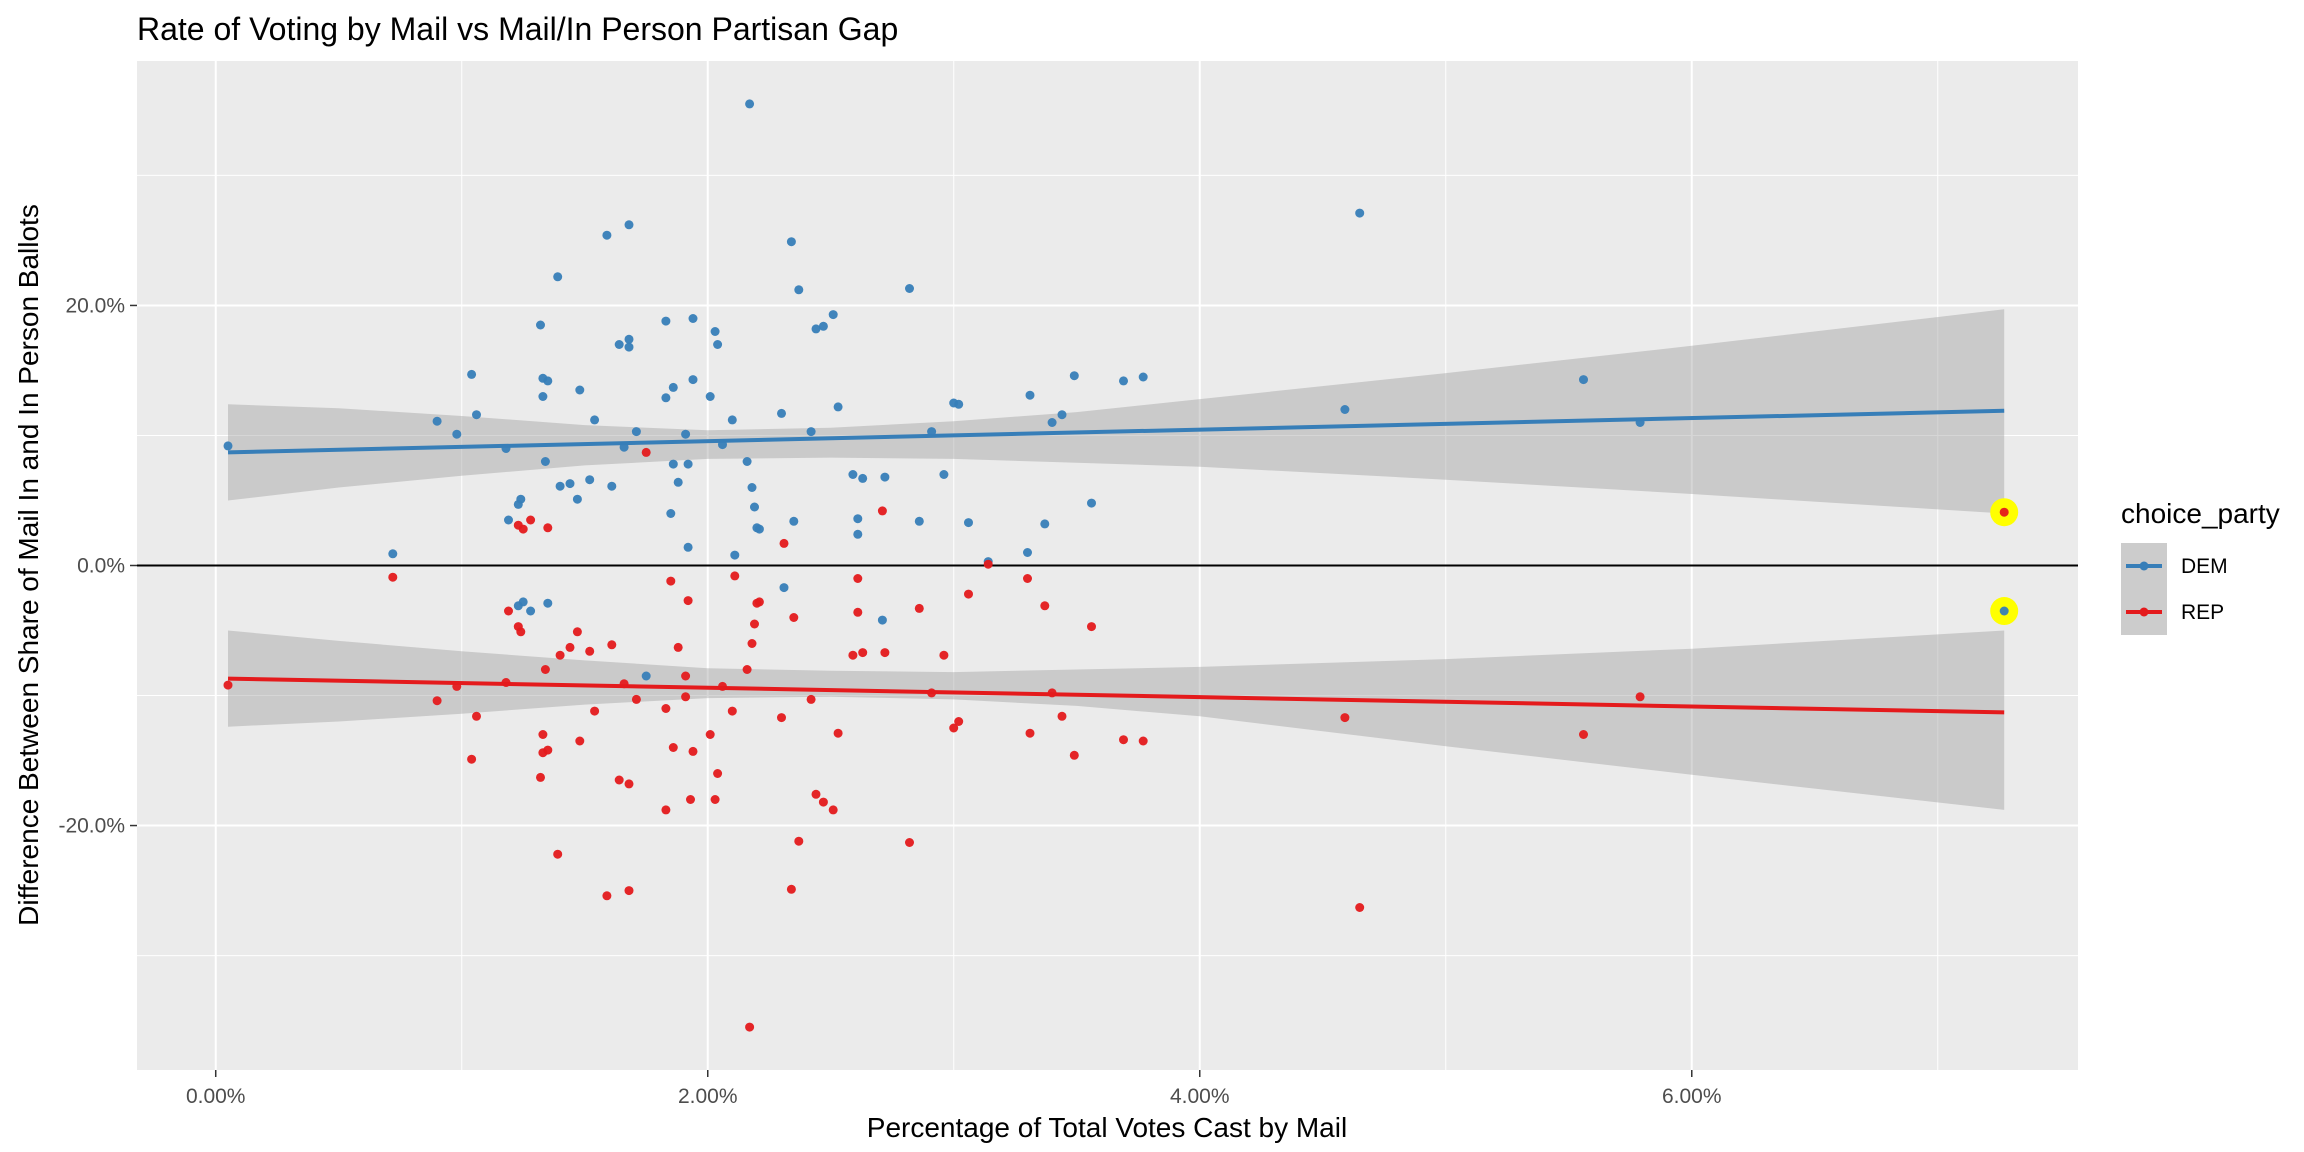  I want to click on y-axis-ticks: -20.0% 0.0% 20.0%, so click(97, 566).